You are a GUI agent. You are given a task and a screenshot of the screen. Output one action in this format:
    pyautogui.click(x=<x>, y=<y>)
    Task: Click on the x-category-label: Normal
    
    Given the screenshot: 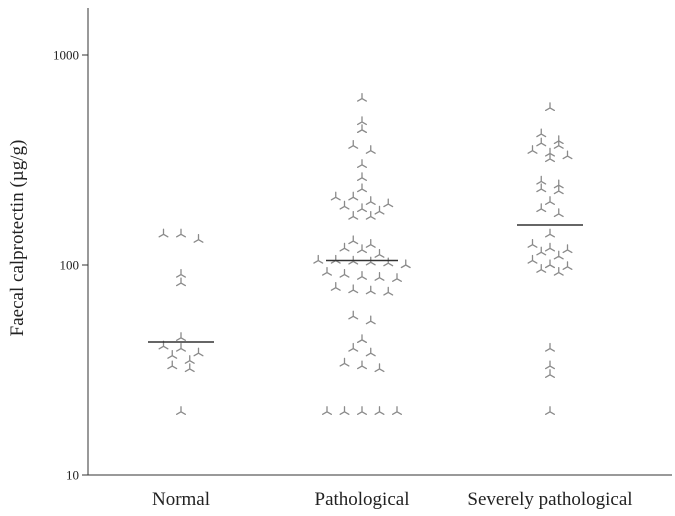 What is the action you would take?
    pyautogui.click(x=181, y=499)
    